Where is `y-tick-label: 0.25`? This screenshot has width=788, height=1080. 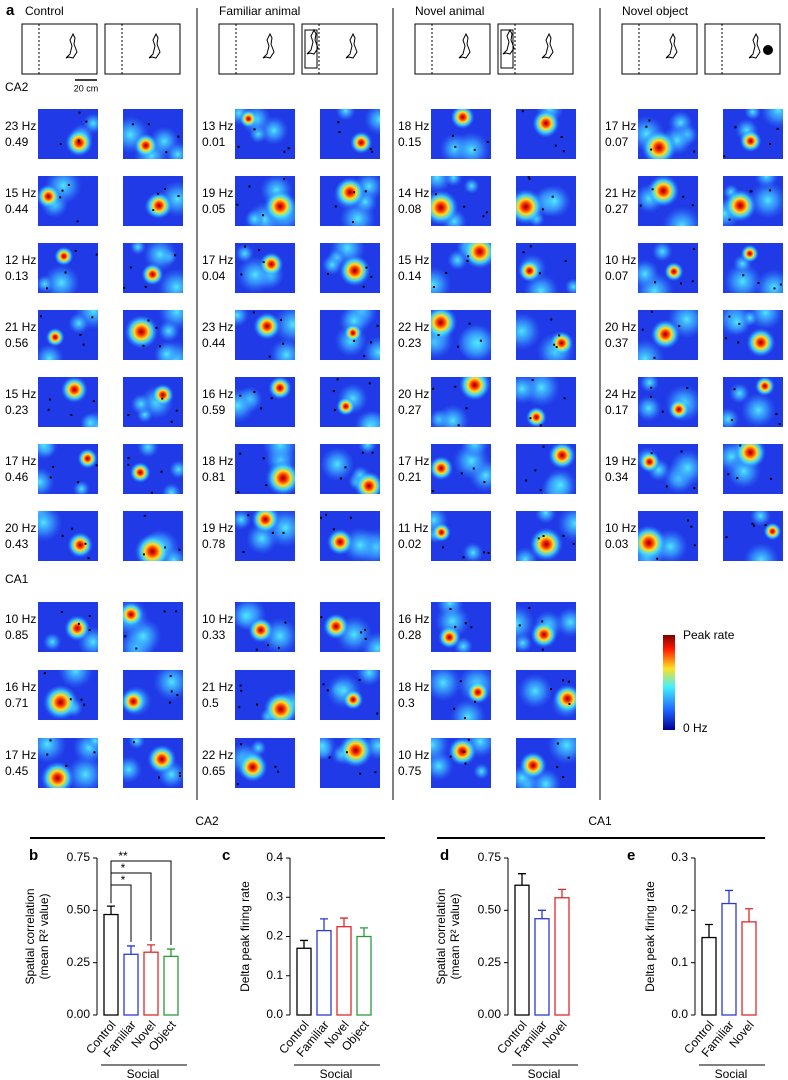 y-tick-label: 0.25 is located at coordinates (490, 962).